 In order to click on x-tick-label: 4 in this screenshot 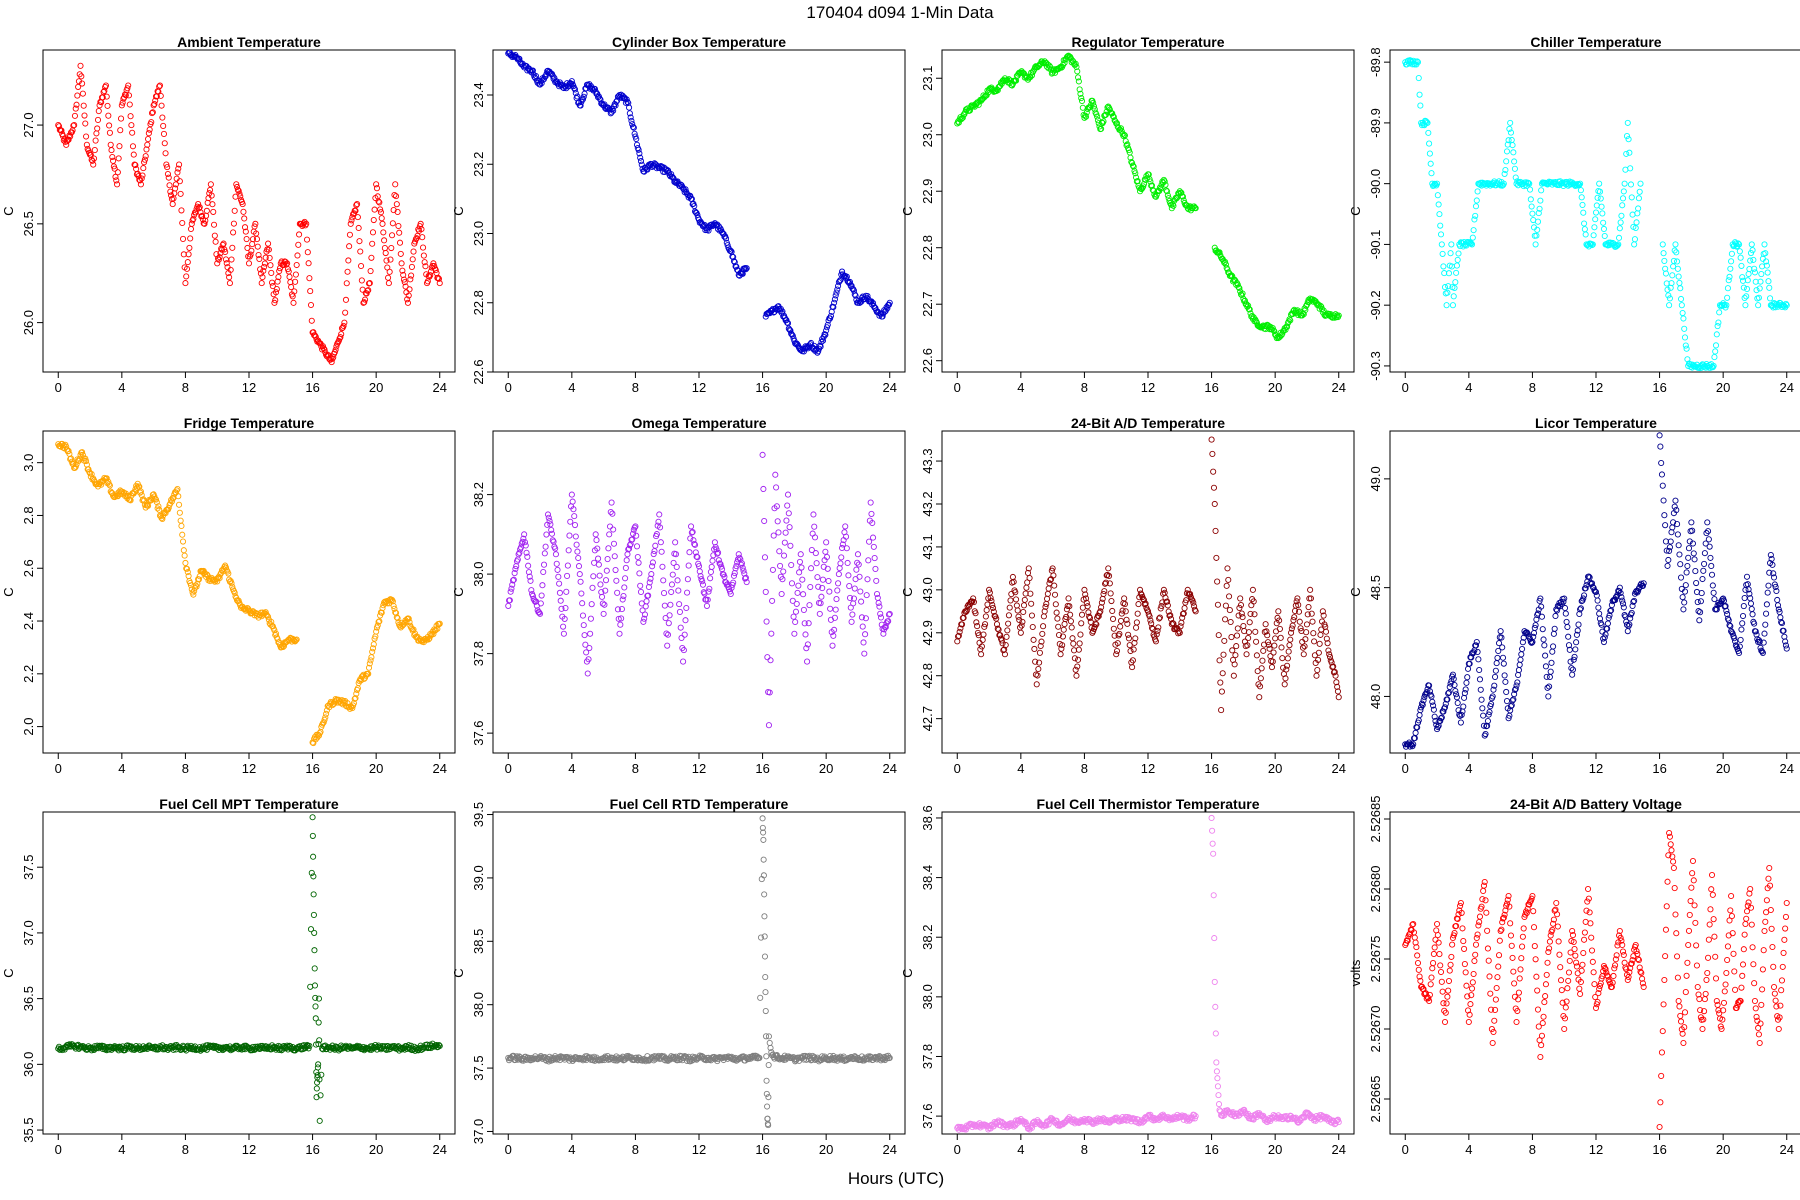, I will do `click(121, 387)`.